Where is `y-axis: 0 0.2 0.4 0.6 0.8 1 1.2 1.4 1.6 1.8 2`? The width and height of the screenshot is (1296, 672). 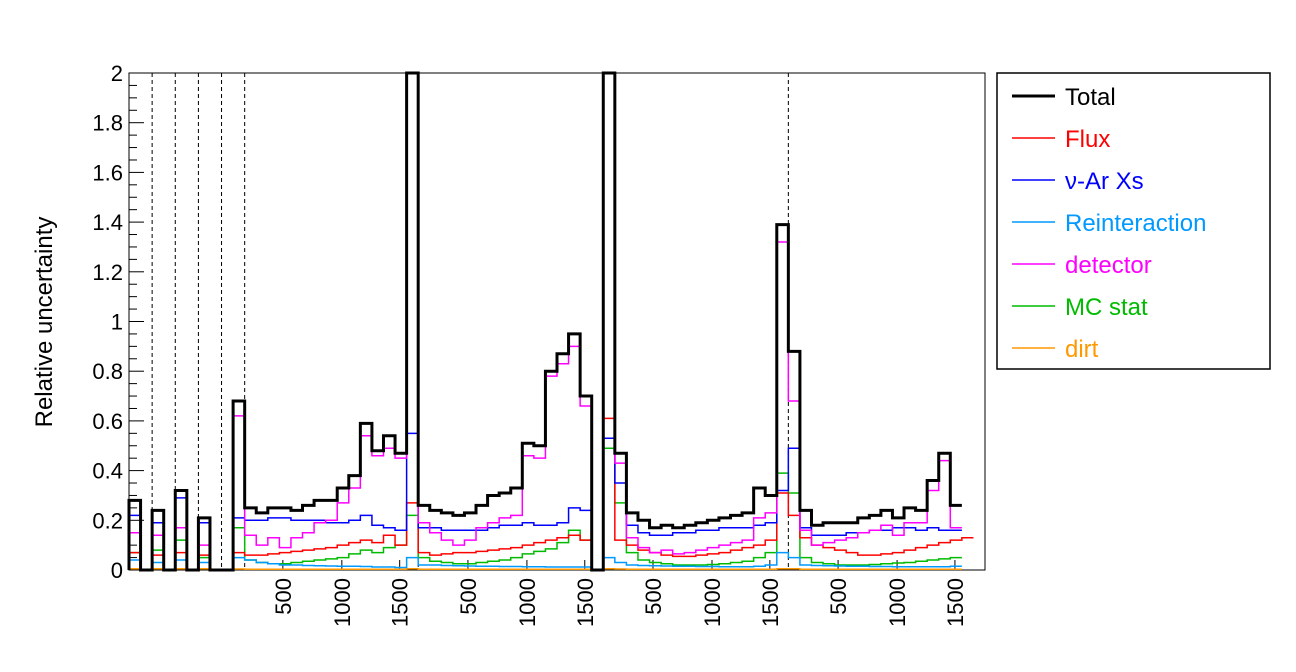
y-axis: 0 0.2 0.4 0.6 0.8 1 1.2 1.4 1.6 1.8 2 is located at coordinates (118, 322).